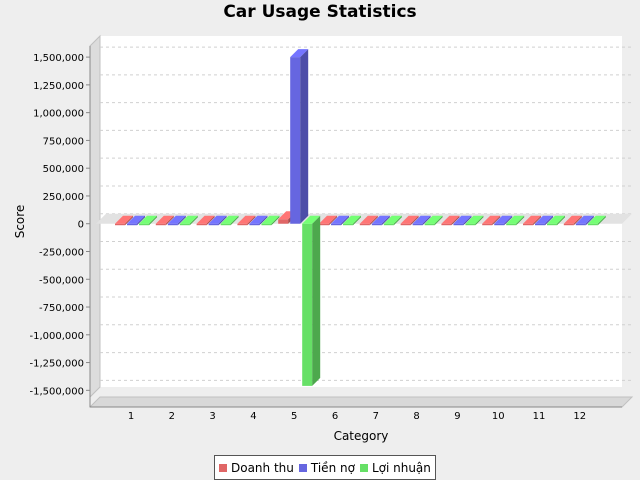 The image size is (640, 480). I want to click on y-tick-label: -1,500,000, so click(56, 391).